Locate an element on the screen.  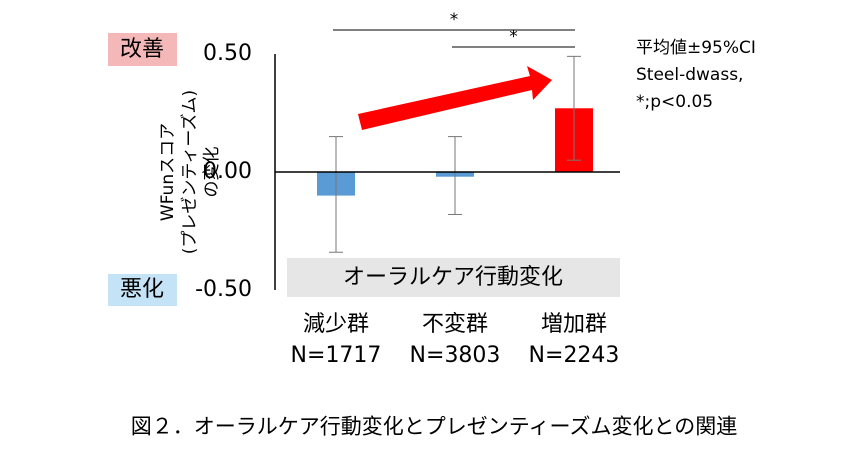
x-tick-label: 増加群 is located at coordinates (574, 324).